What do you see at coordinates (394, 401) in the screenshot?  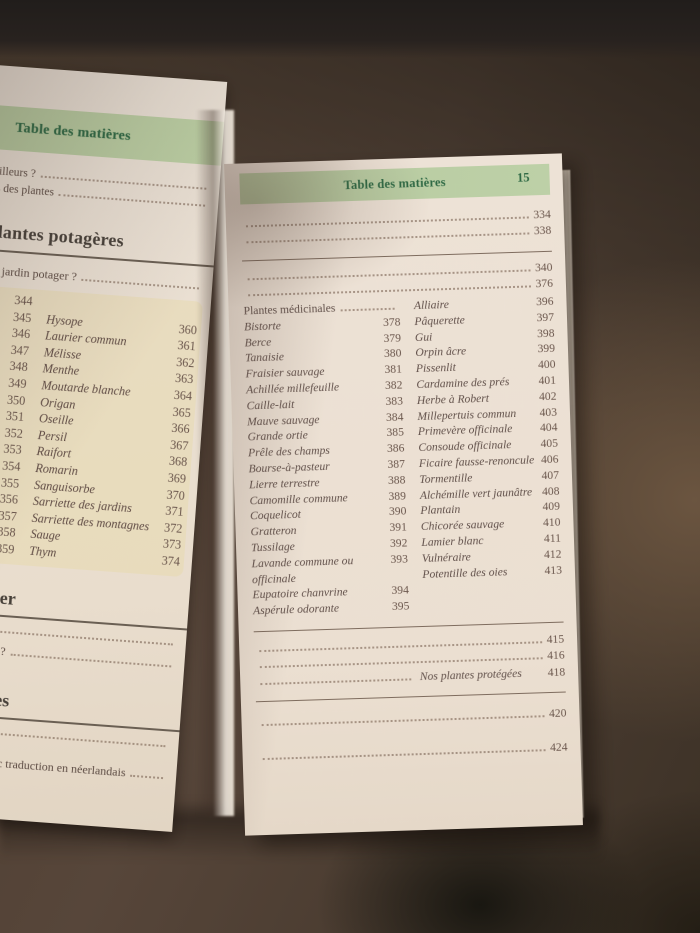 I see `entry-page-number: 383` at bounding box center [394, 401].